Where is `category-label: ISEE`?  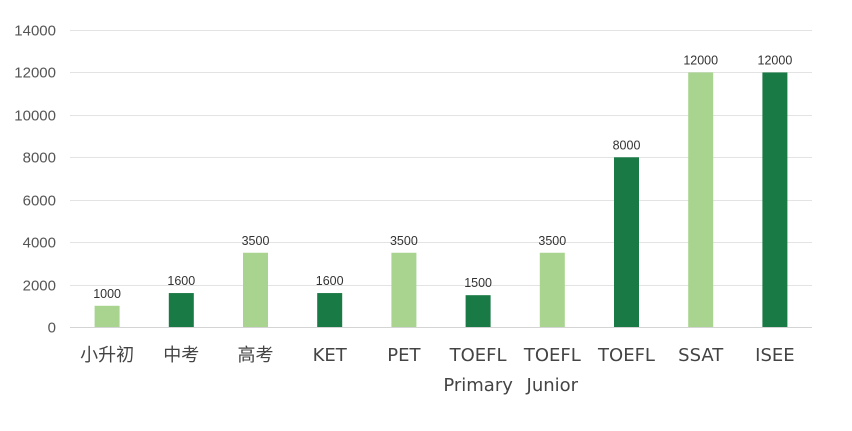
category-label: ISEE is located at coordinates (774, 355).